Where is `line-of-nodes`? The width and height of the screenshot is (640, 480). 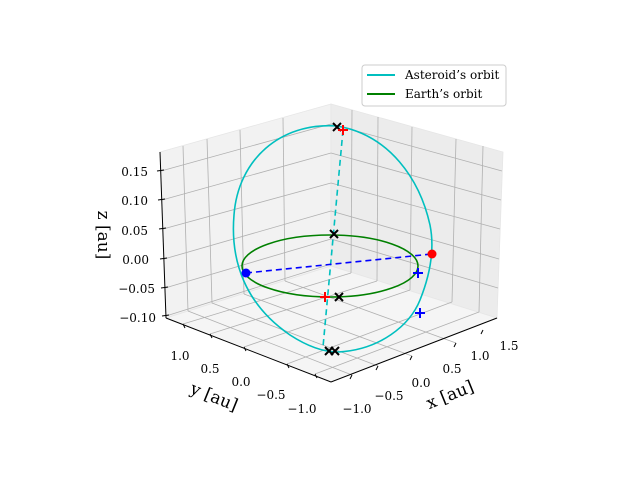
line-of-nodes is located at coordinates (333, 238).